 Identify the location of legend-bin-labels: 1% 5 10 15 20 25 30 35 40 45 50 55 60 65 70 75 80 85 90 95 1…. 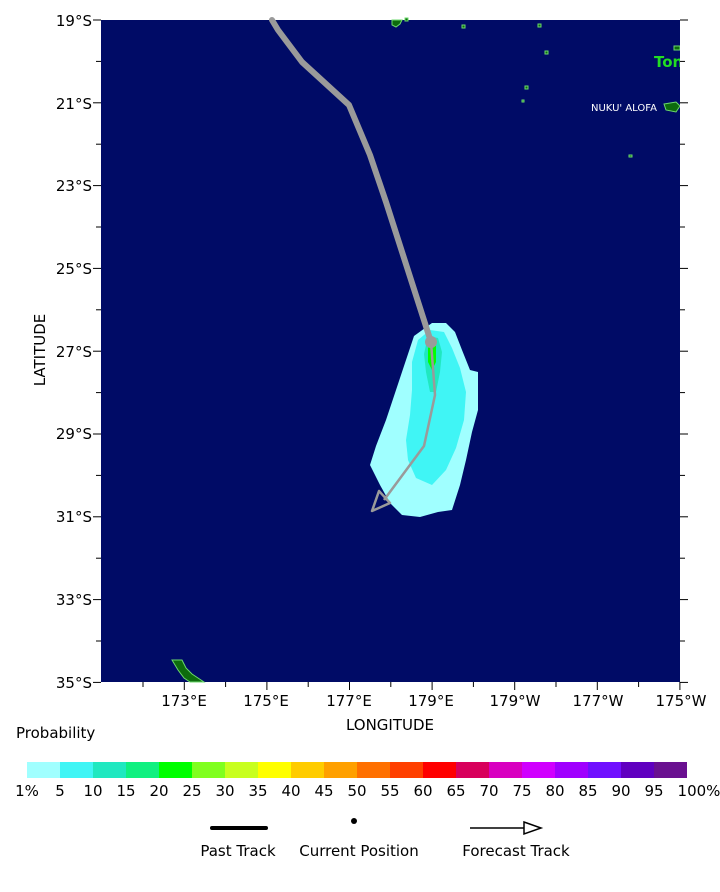
(367, 791).